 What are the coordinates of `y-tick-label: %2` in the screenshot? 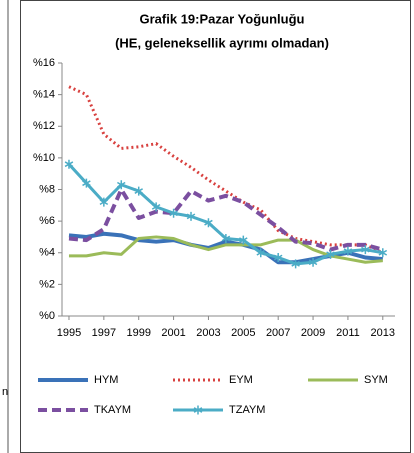 It's located at (47, 284).